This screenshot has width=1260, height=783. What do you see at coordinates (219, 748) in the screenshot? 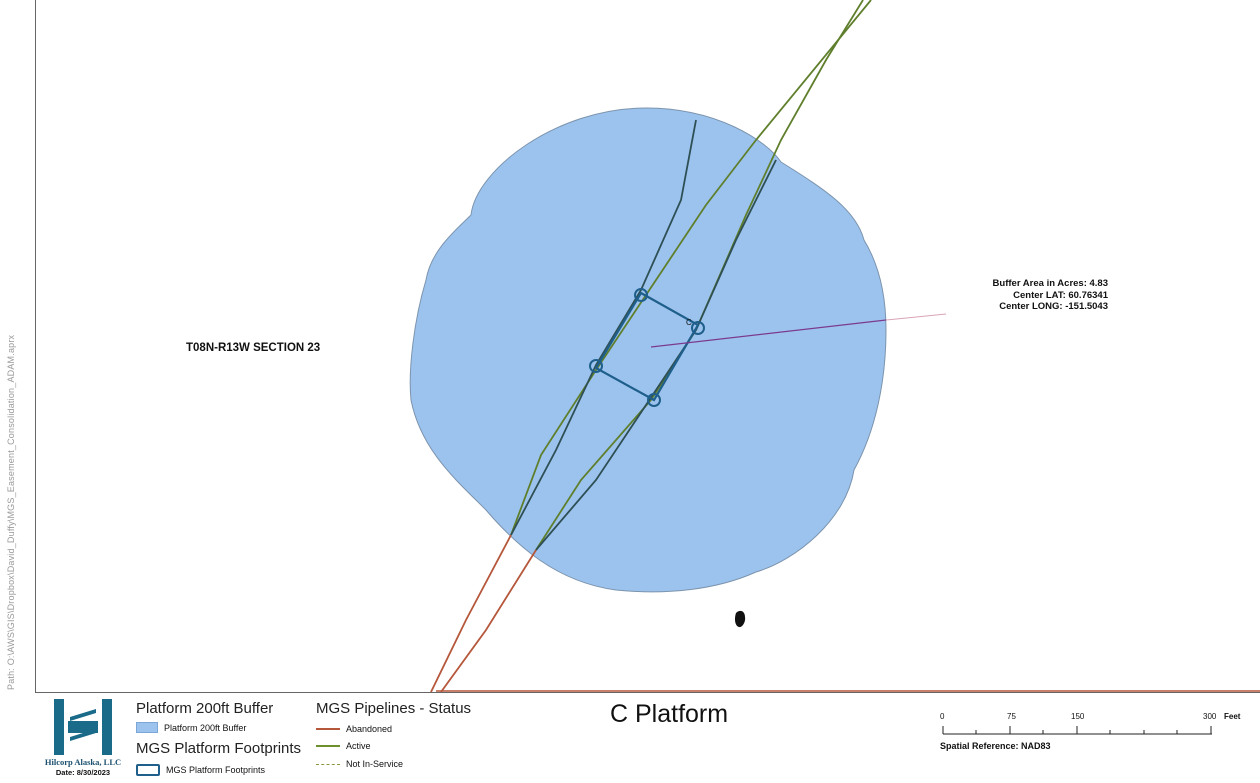
I see `legend-footprint-heading: MGS Platform Footprints` at bounding box center [219, 748].